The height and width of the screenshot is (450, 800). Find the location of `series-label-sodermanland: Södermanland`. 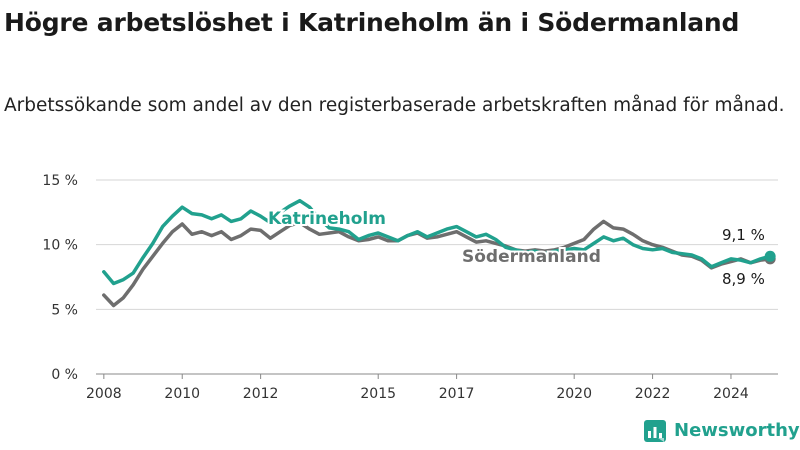

series-label-sodermanland: Södermanland is located at coordinates (531, 257).